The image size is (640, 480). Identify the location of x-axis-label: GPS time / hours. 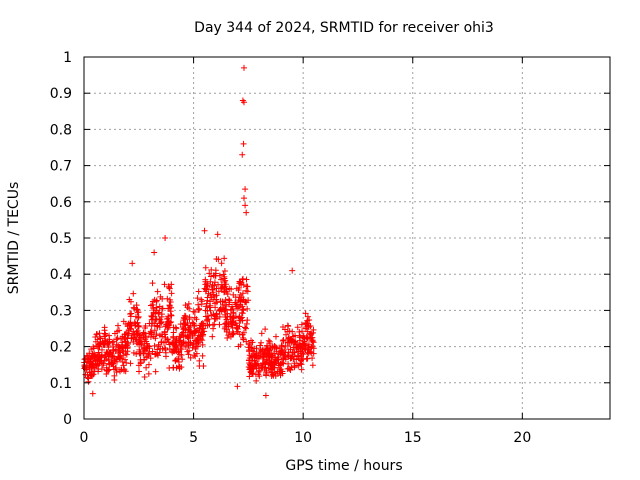
(343, 466).